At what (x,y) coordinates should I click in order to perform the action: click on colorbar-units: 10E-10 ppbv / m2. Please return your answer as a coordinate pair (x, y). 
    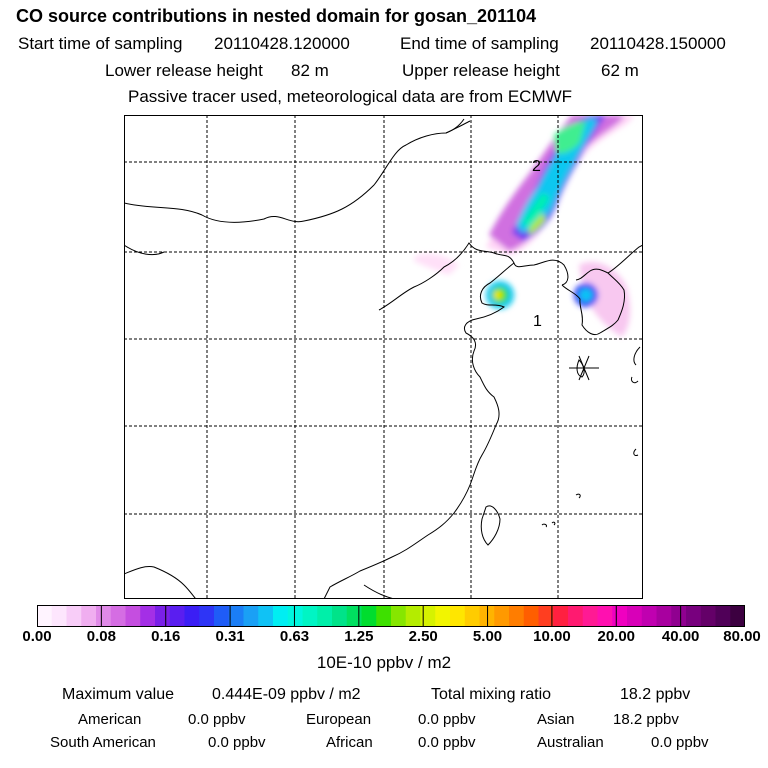
    Looking at the image, I should click on (384, 662).